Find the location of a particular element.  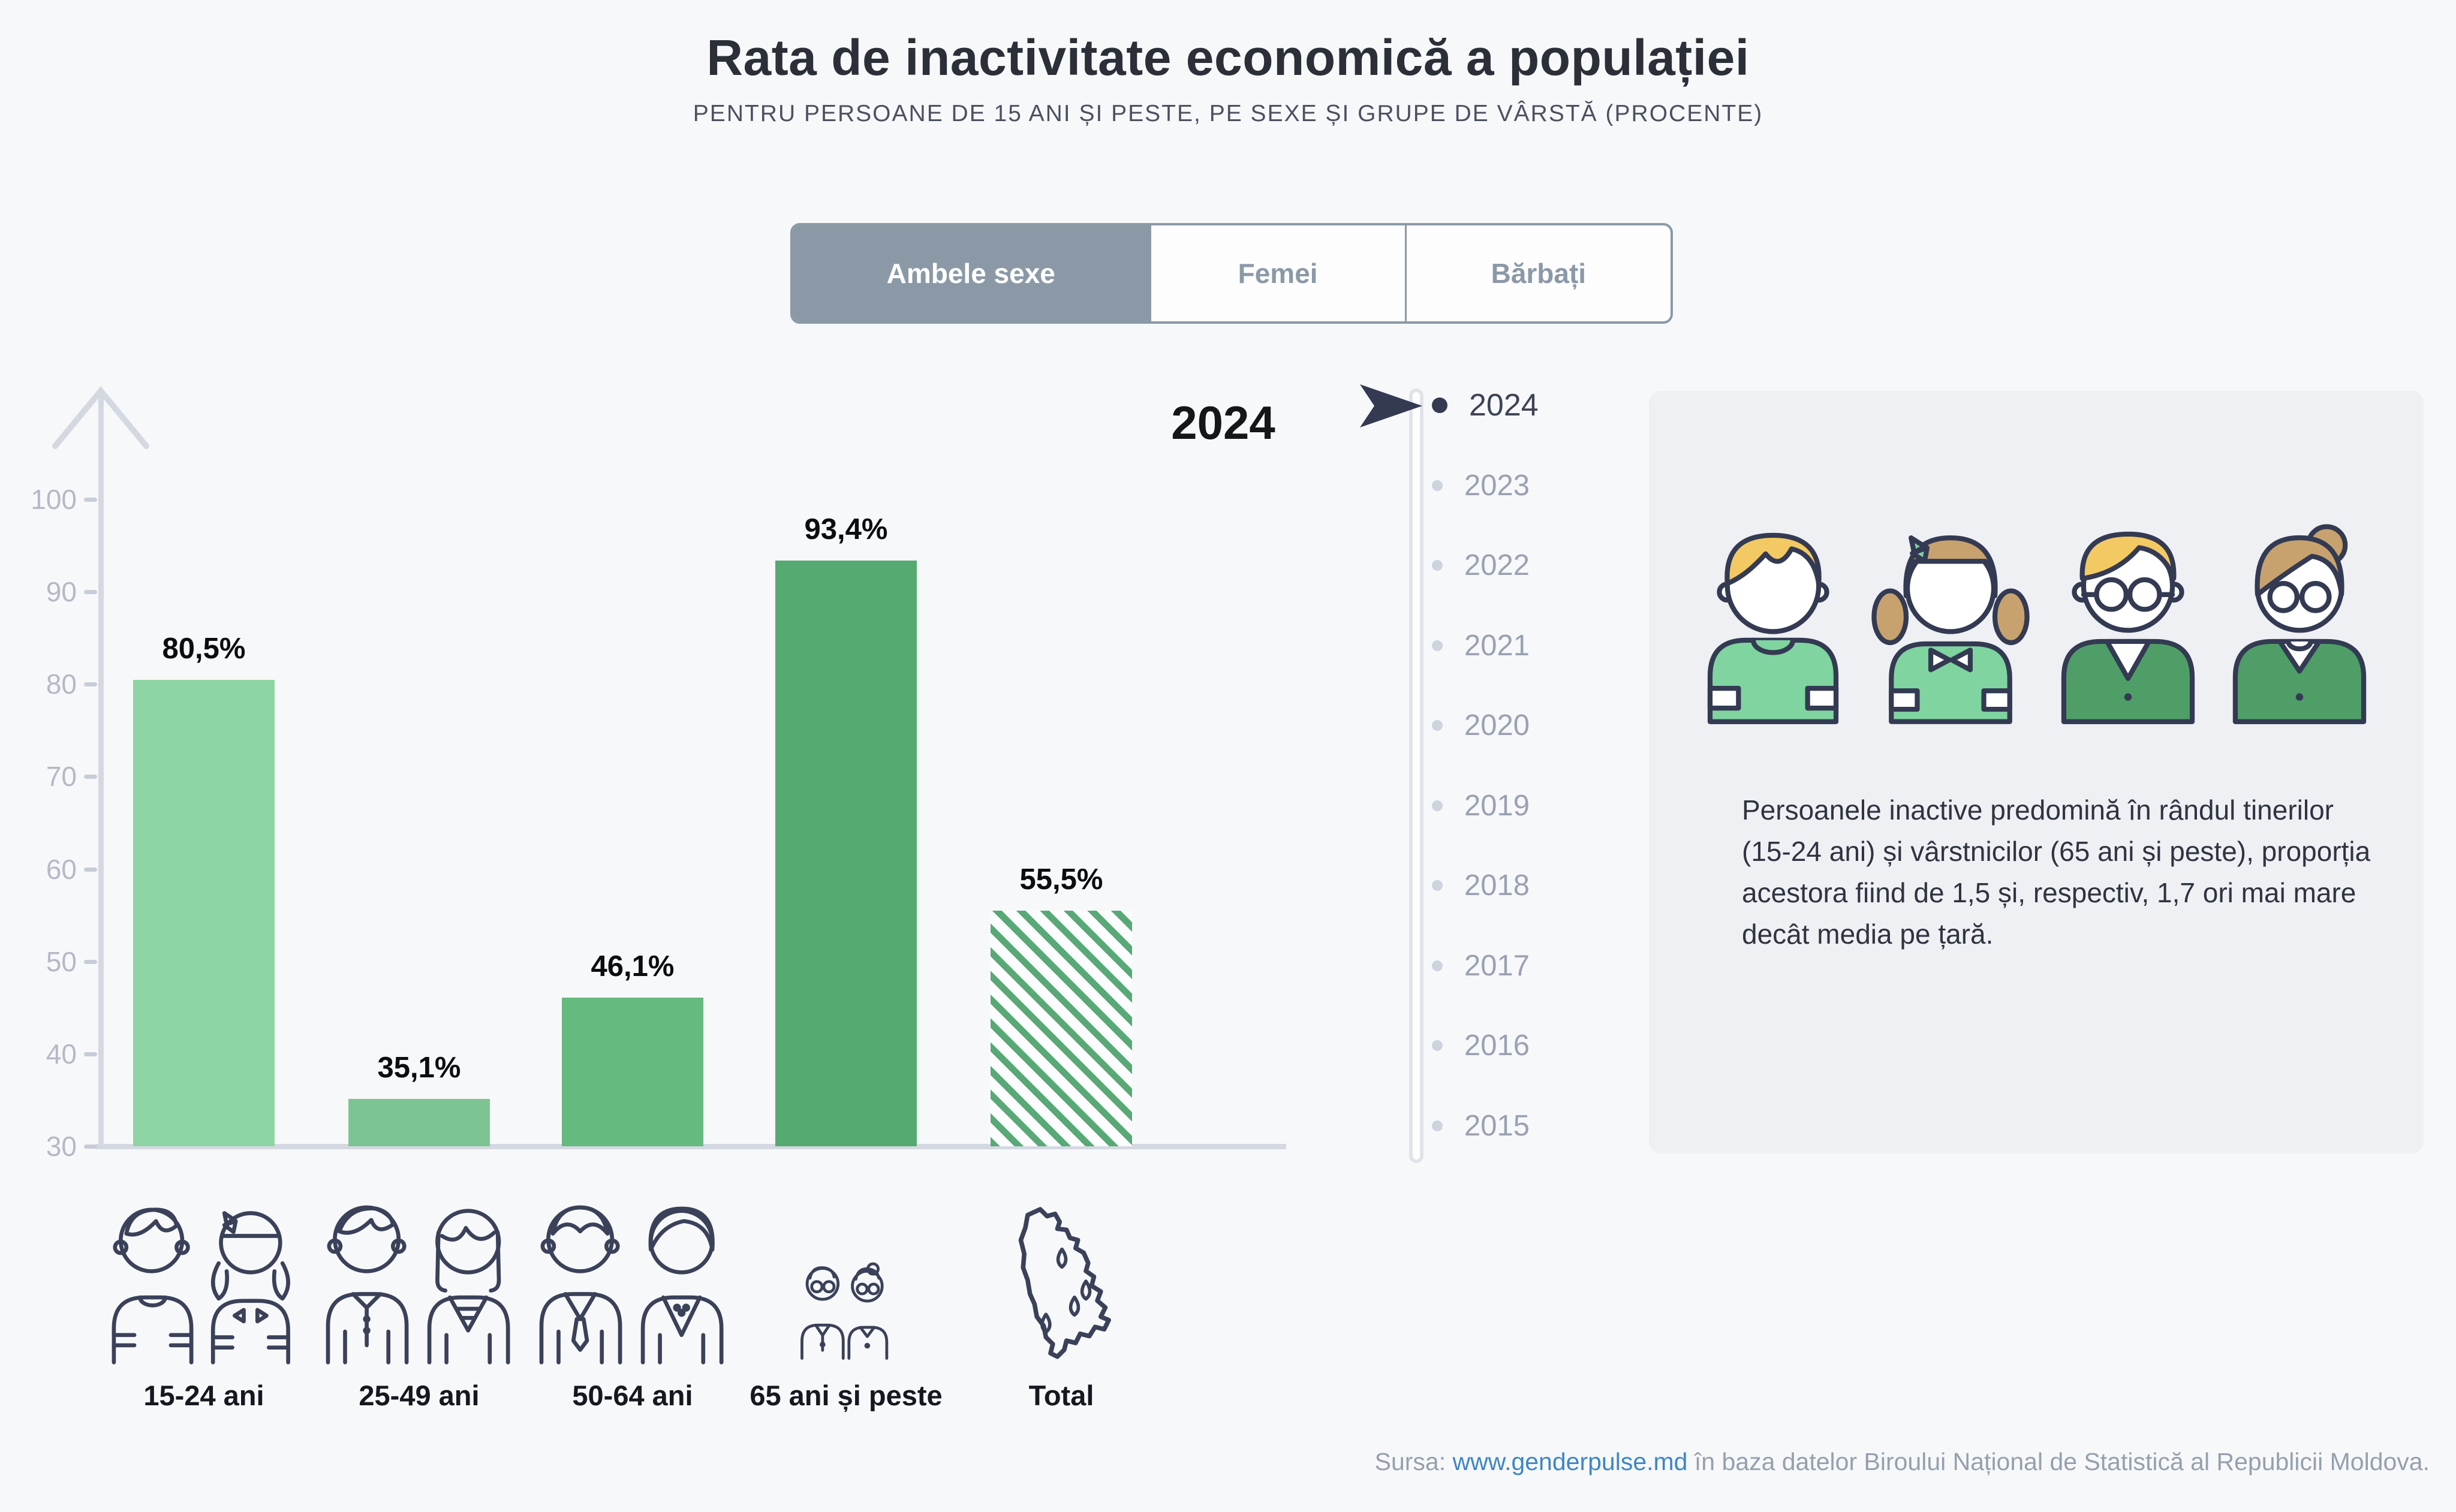

x-axis-baseline is located at coordinates (691, 1146).